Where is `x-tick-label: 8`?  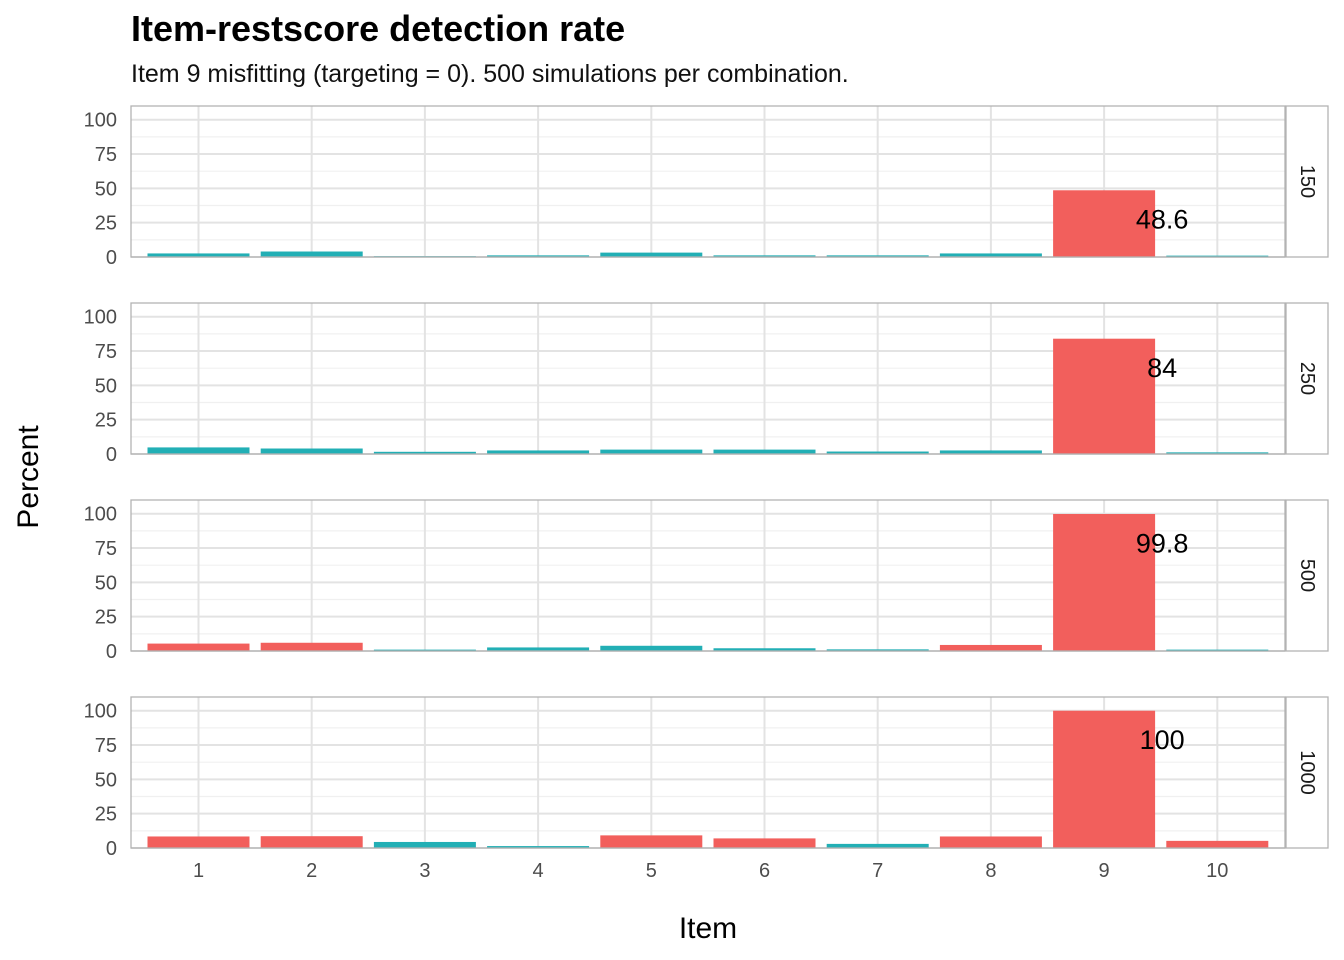 x-tick-label: 8 is located at coordinates (990, 871).